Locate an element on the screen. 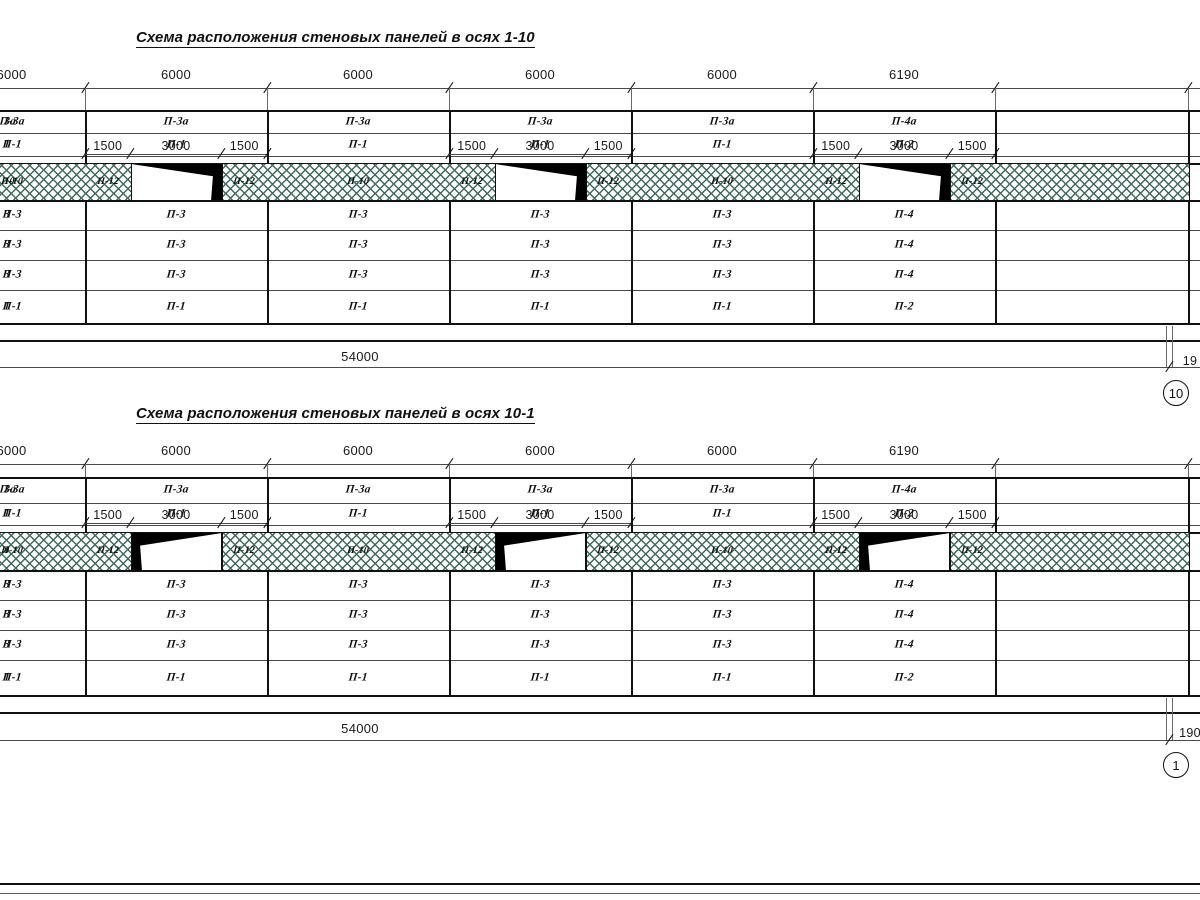 The image size is (1200, 900). jamb-mark-axes-10-1-2-left: П-12 is located at coordinates (836, 550).